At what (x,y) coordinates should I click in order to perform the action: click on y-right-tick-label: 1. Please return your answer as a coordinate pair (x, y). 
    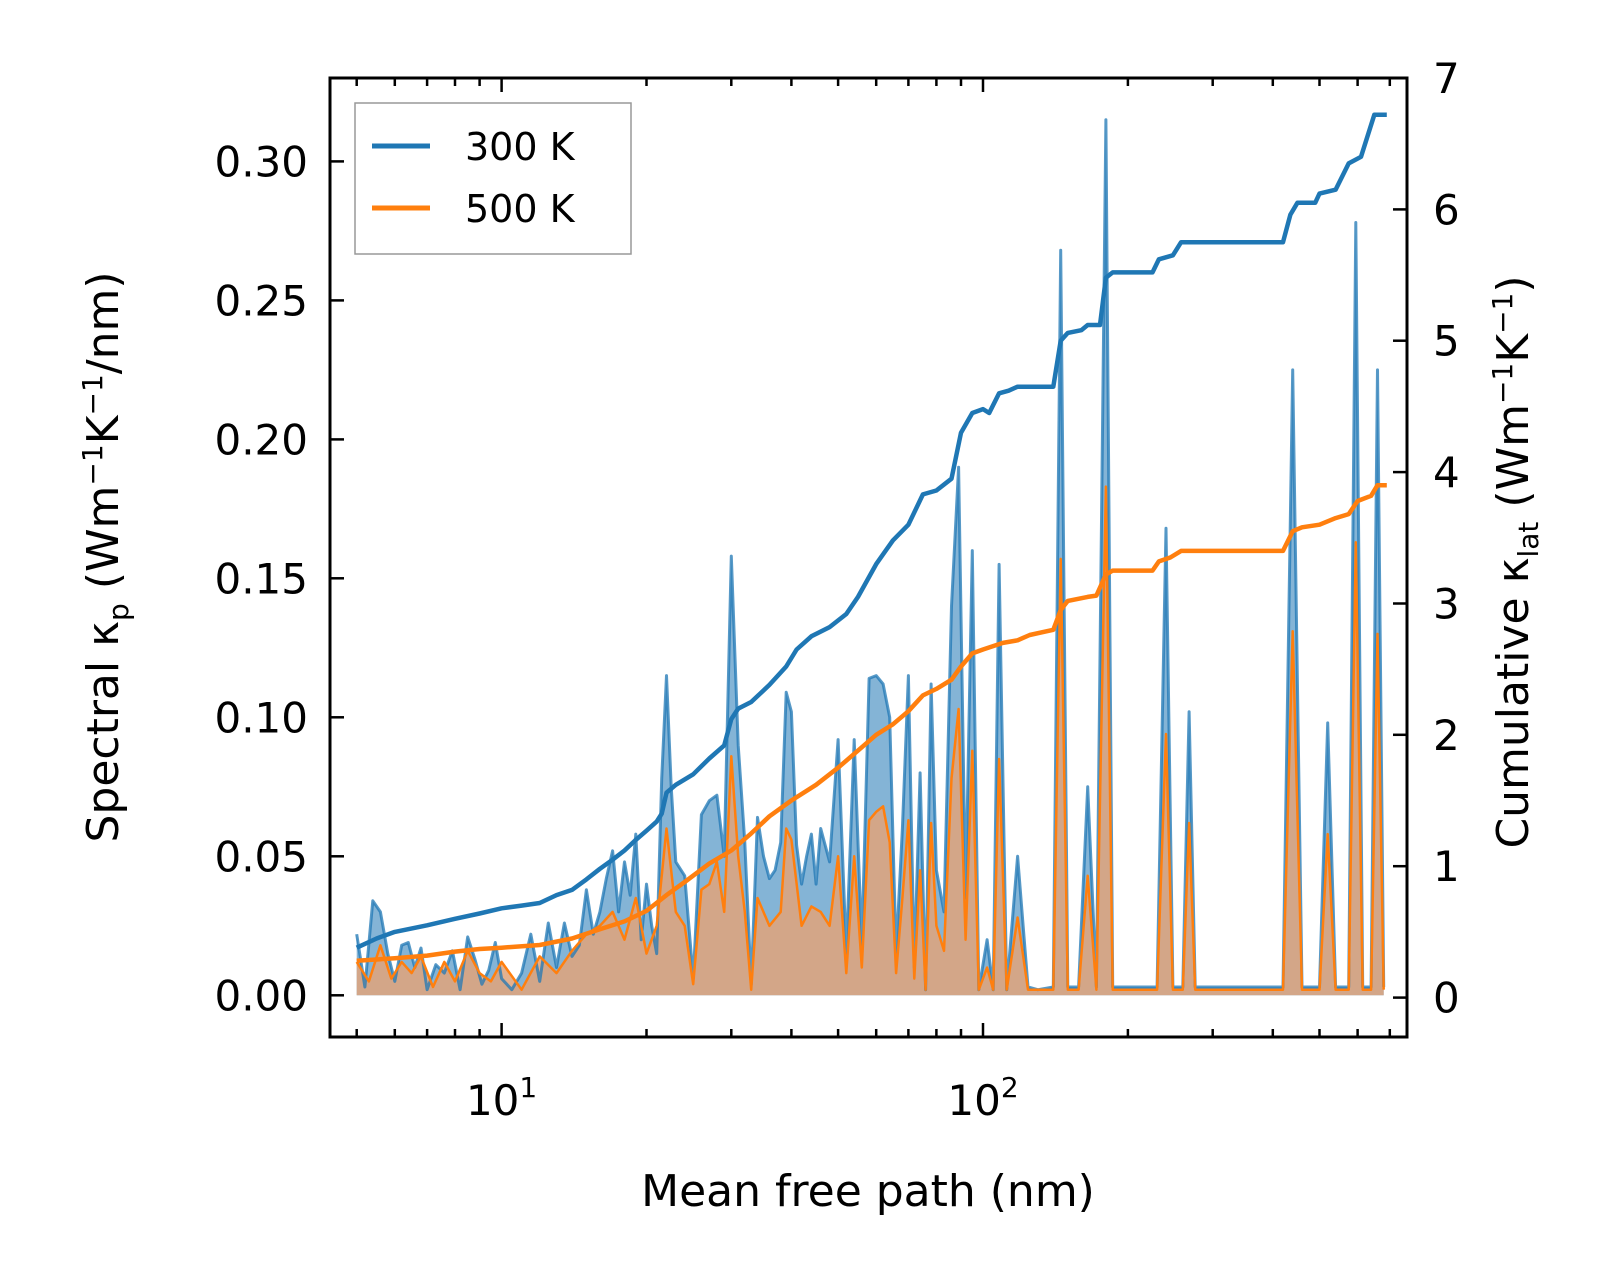
    Looking at the image, I should click on (1446, 866).